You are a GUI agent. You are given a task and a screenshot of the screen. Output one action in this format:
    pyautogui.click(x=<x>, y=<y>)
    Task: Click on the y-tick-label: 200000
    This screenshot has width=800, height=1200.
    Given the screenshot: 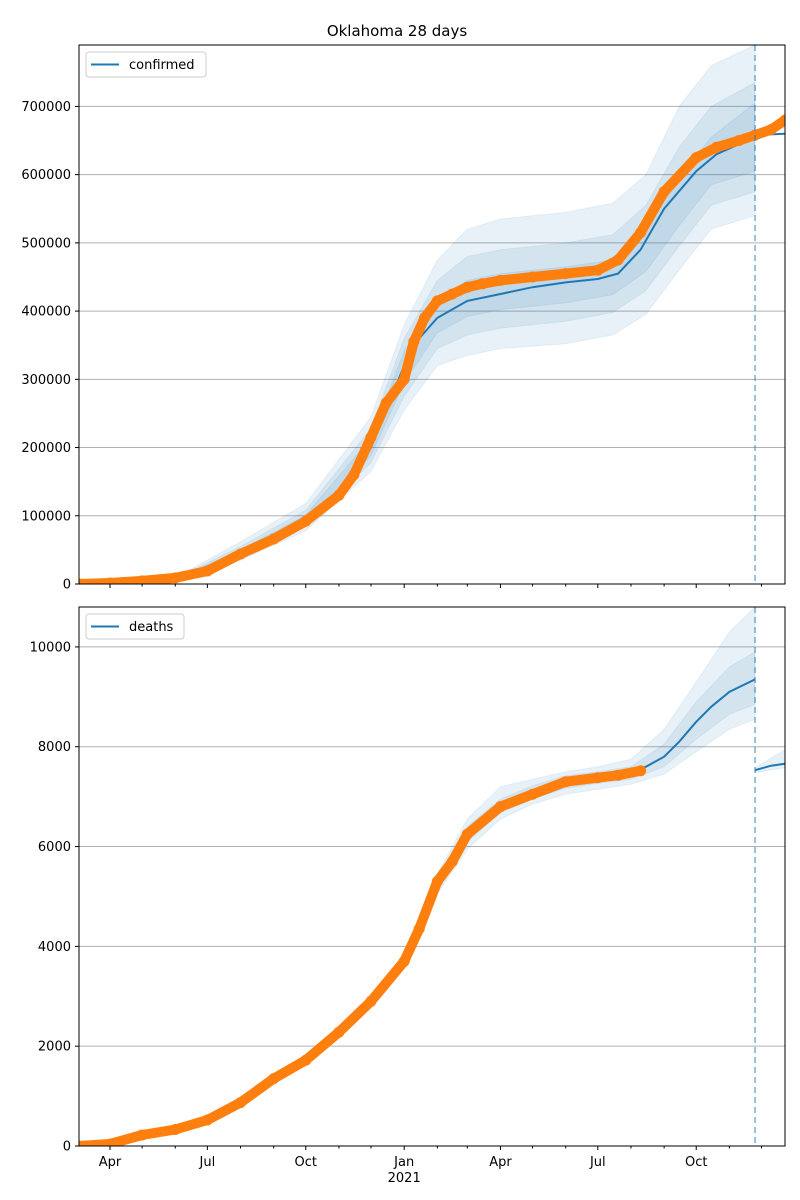 What is the action you would take?
    pyautogui.click(x=46, y=448)
    